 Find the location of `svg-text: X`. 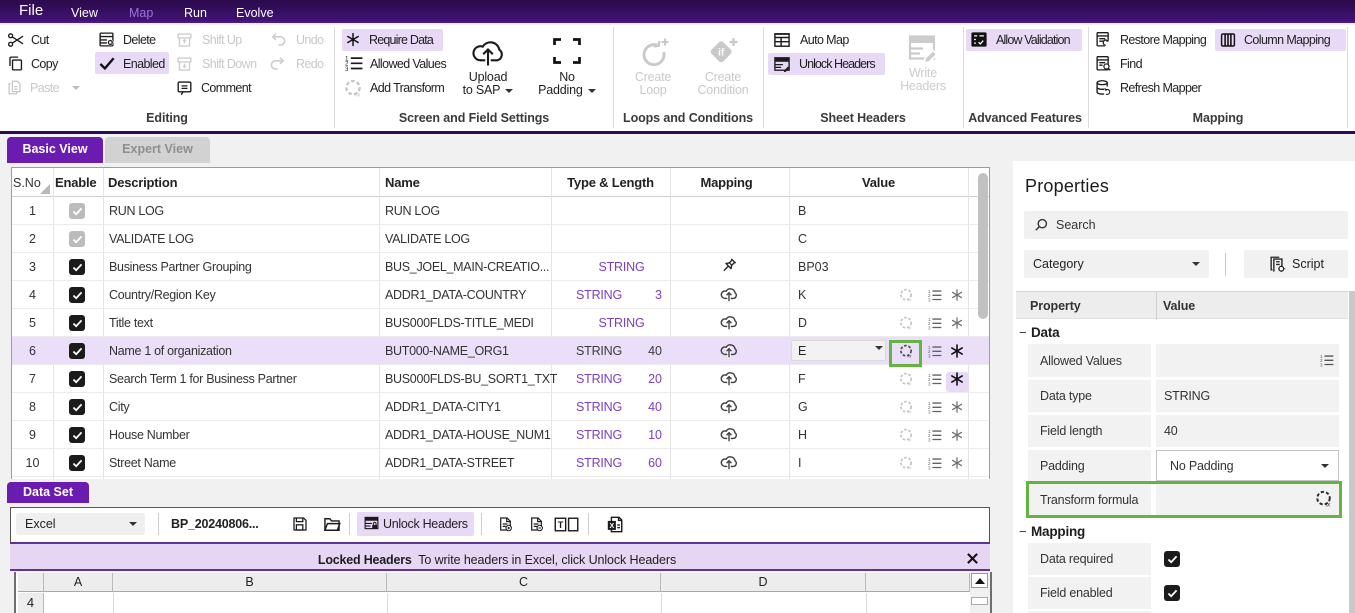

svg-text: X is located at coordinates (611, 525).